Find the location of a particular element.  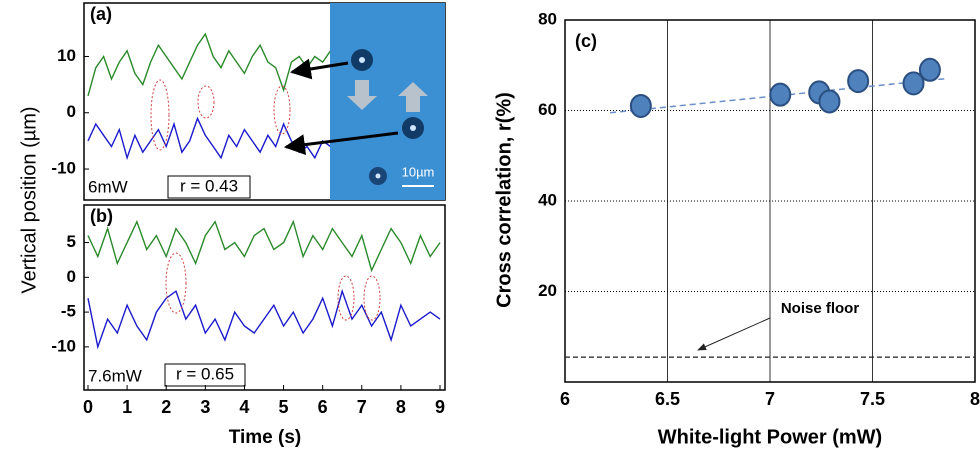

y-axis-label: Vertical position (µm) is located at coordinates (29, 199).